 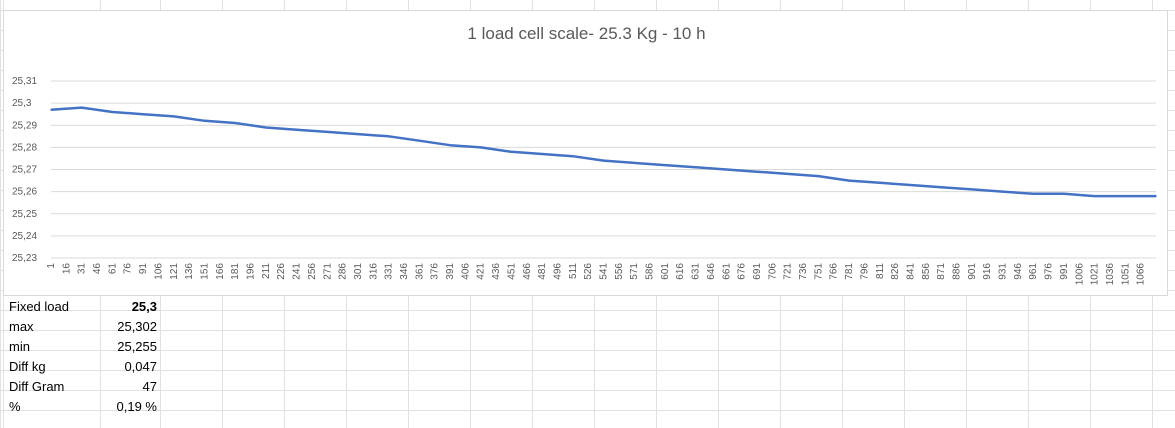 I want to click on x-tick-label: 391, so click(x=450, y=271).